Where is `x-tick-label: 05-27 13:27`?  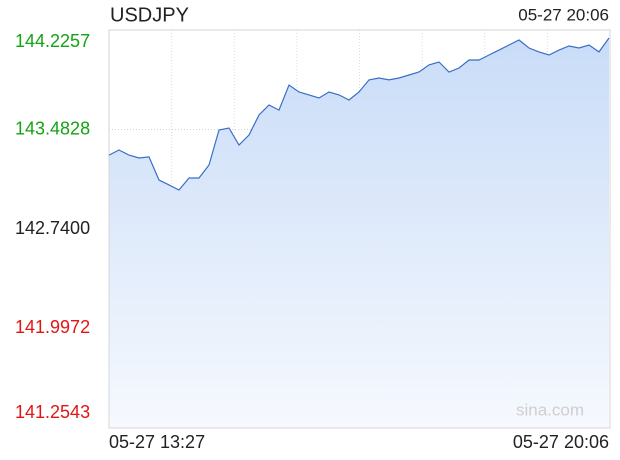
x-tick-label: 05-27 13:27 is located at coordinates (157, 442).